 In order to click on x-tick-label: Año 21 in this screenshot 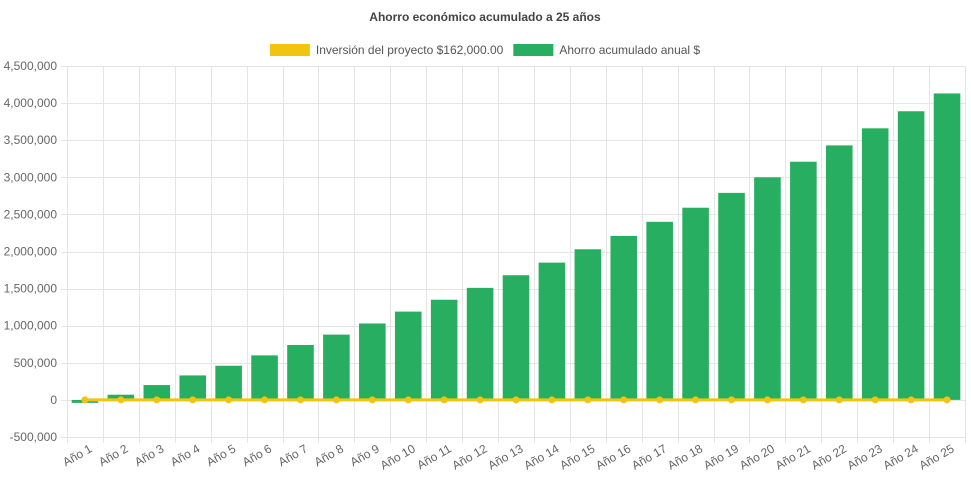, I will do `click(793, 456)`.